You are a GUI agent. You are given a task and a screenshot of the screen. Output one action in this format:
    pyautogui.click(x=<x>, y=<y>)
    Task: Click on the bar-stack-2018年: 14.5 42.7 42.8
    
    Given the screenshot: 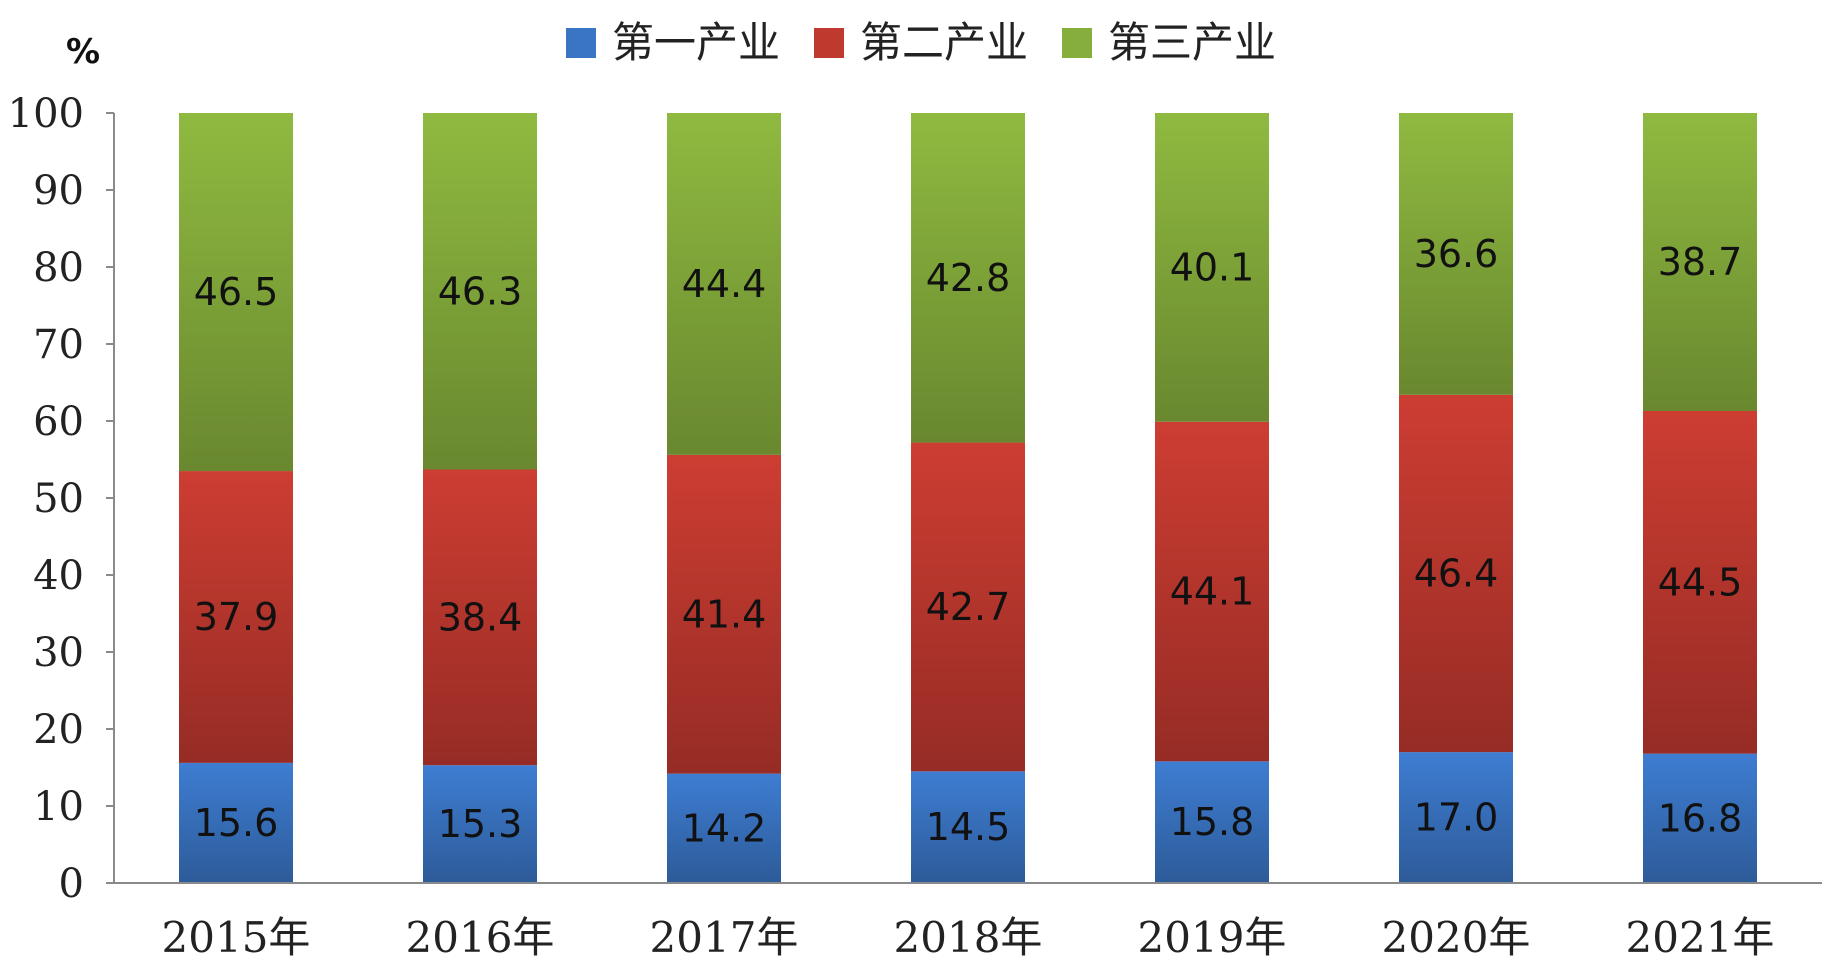 What is the action you would take?
    pyautogui.click(x=968, y=498)
    